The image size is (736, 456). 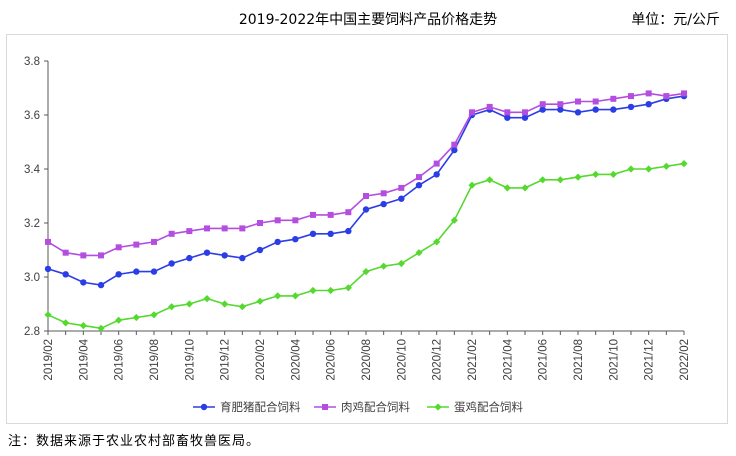 I want to click on x-tick-label: 2021/10, so click(x=614, y=360).